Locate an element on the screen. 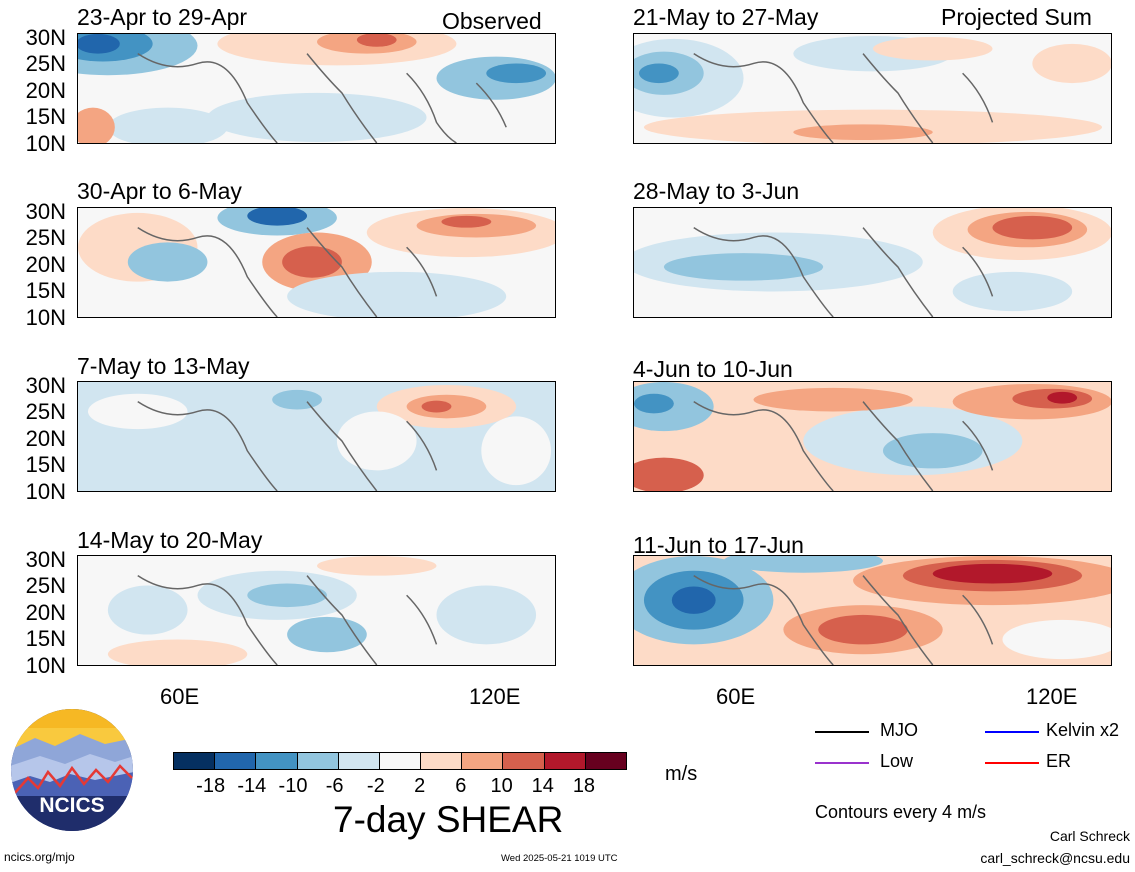  observed-label: Observed is located at coordinates (492, 21).